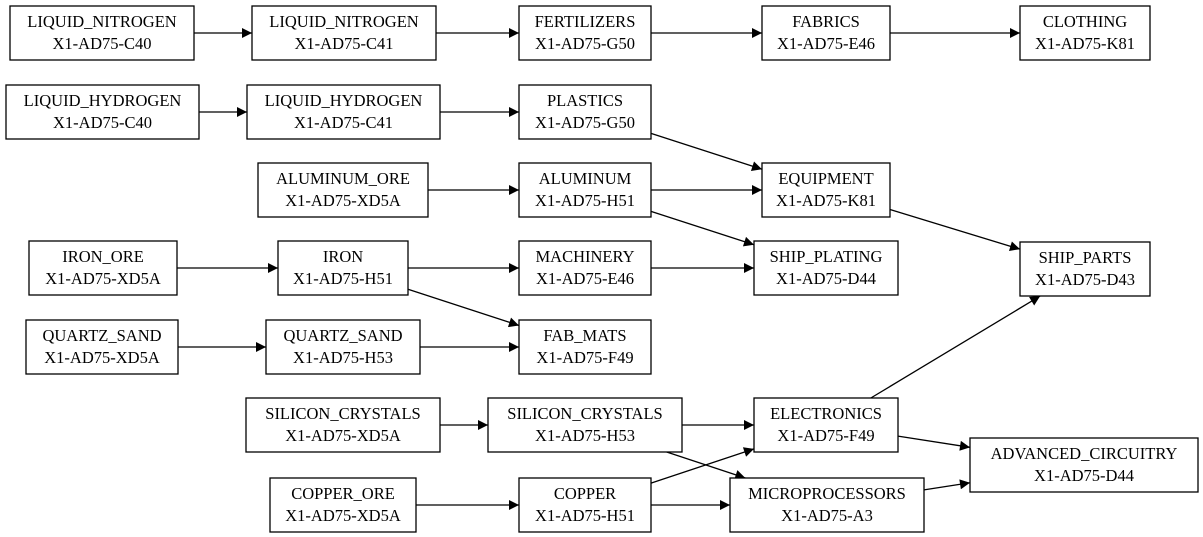 Image resolution: width=1203 pixels, height=537 pixels. What do you see at coordinates (826, 256) in the screenshot?
I see `node-name: SHIP_PLATING` at bounding box center [826, 256].